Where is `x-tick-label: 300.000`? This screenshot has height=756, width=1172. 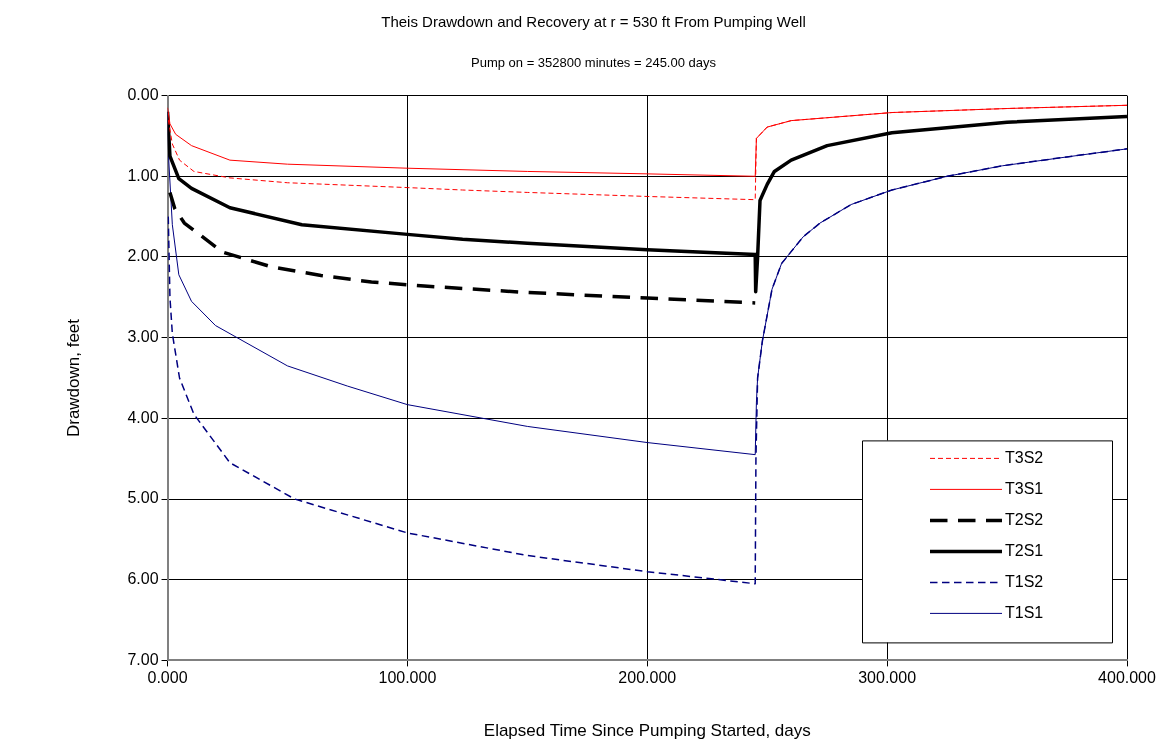 x-tick-label: 300.000 is located at coordinates (887, 678).